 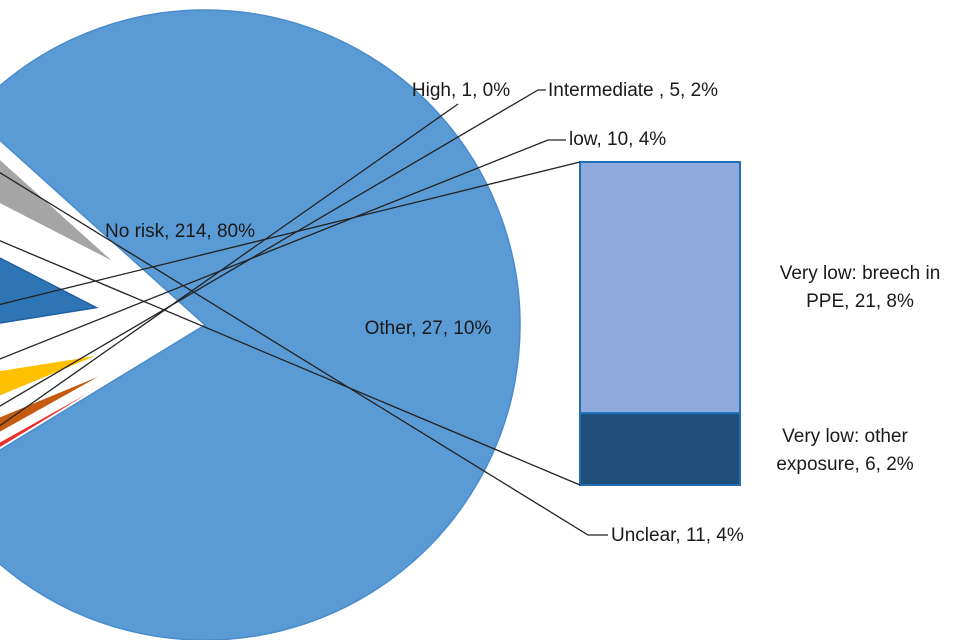 What do you see at coordinates (860, 273) in the screenshot?
I see `label-breech-line-1: Very low: breech in` at bounding box center [860, 273].